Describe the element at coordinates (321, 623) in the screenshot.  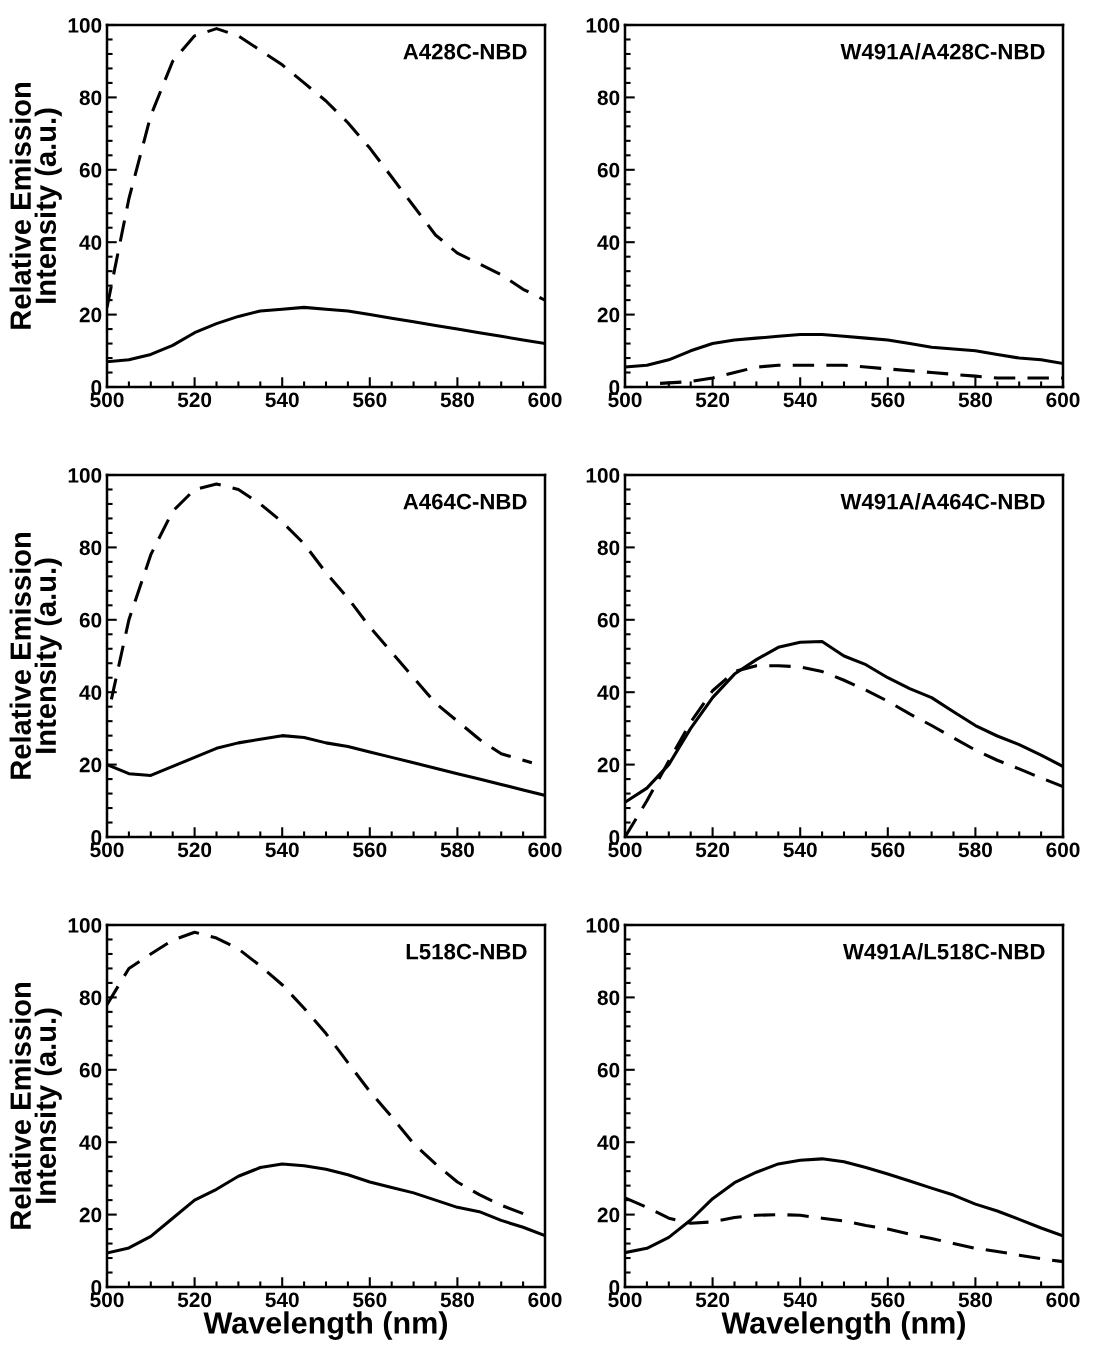
I see `line-series` at that location.